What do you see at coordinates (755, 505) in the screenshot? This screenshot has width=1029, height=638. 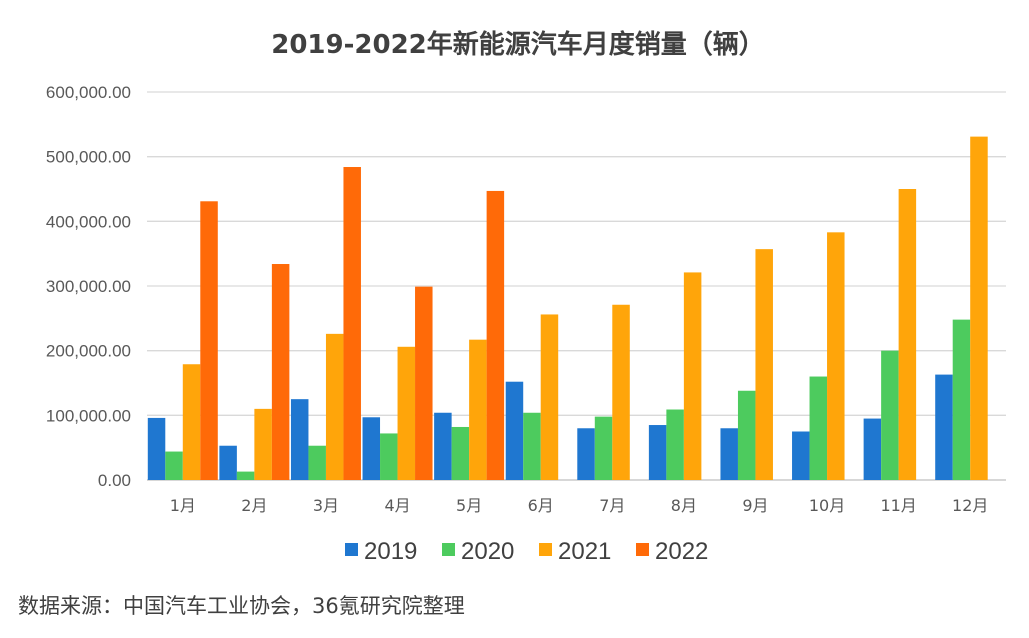 I see `x-tick-label: 9月` at bounding box center [755, 505].